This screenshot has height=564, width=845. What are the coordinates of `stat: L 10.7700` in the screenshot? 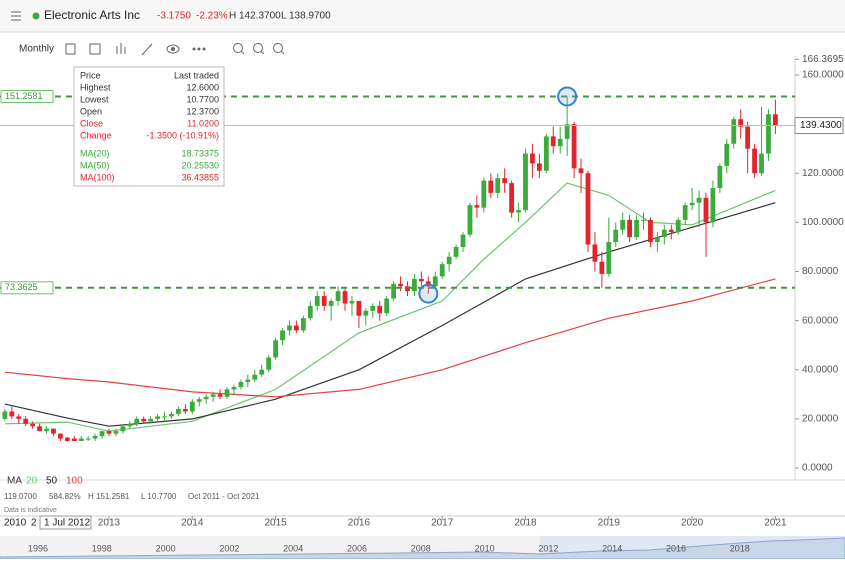 It's located at (159, 496).